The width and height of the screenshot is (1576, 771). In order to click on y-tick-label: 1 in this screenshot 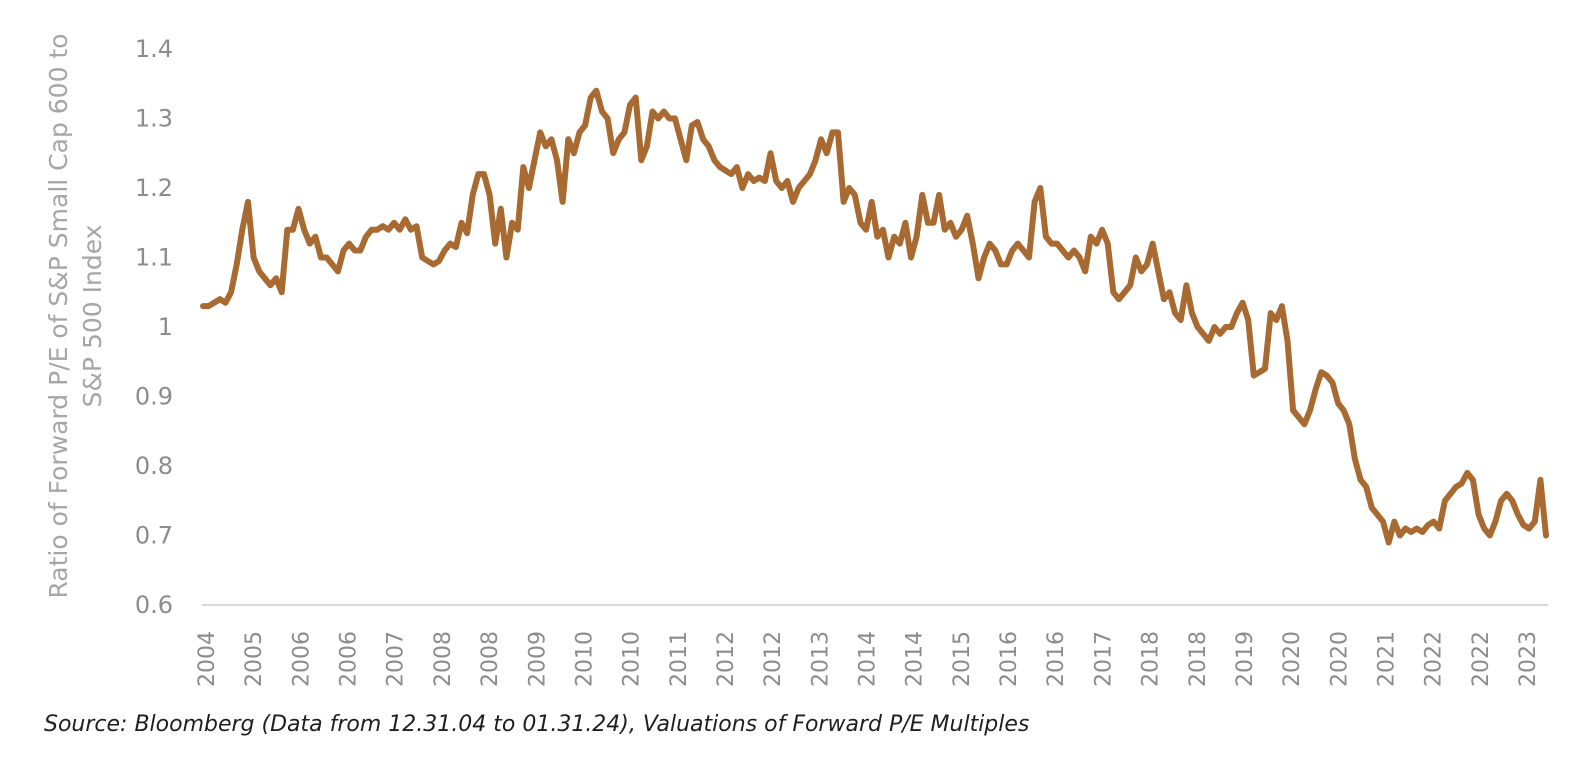, I will do `click(165, 327)`.